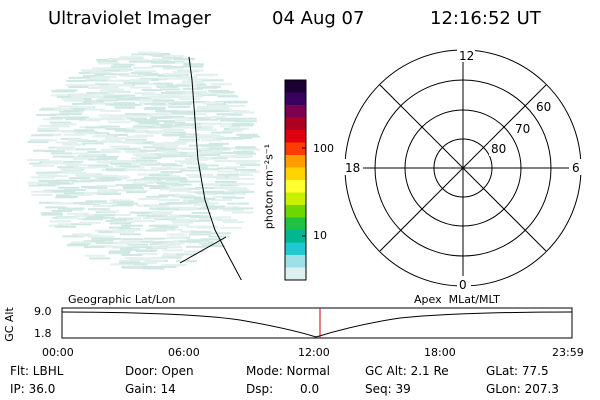  I want to click on colorbar, so click(295, 180).